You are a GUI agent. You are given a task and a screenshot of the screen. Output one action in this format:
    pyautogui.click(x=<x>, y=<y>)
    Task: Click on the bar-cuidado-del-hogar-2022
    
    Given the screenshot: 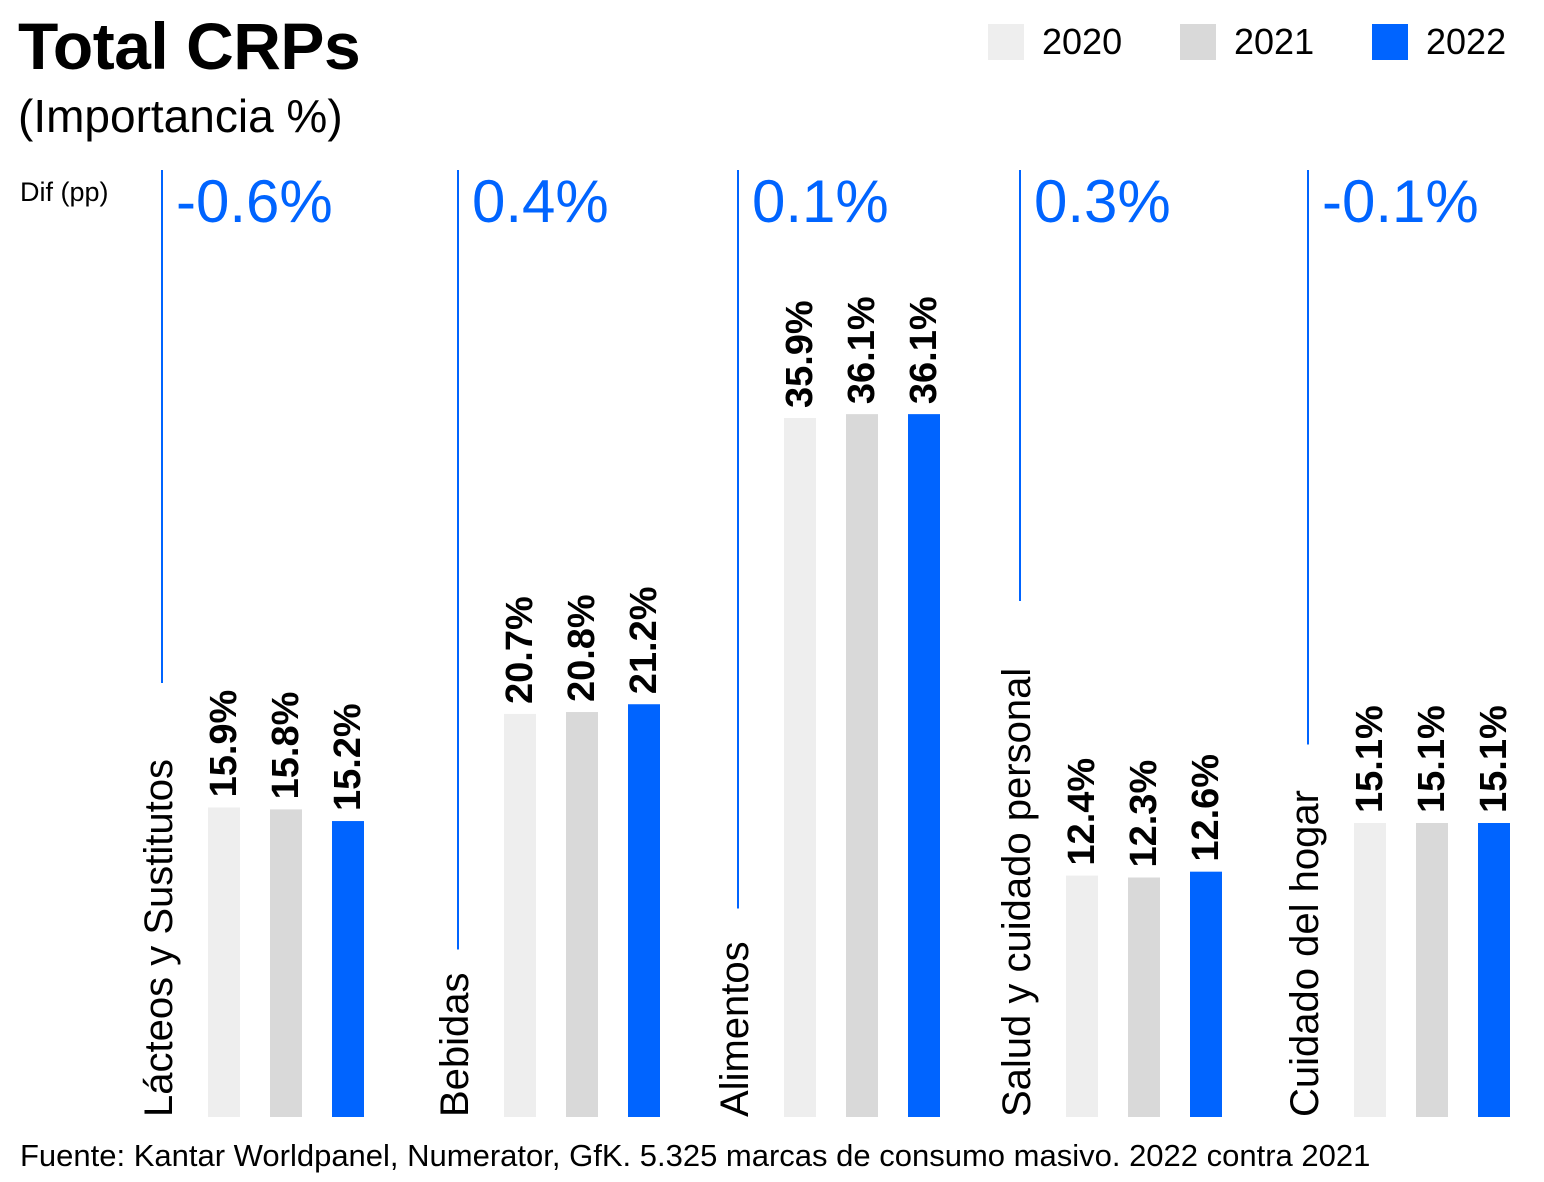 What is the action you would take?
    pyautogui.click(x=1494, y=970)
    